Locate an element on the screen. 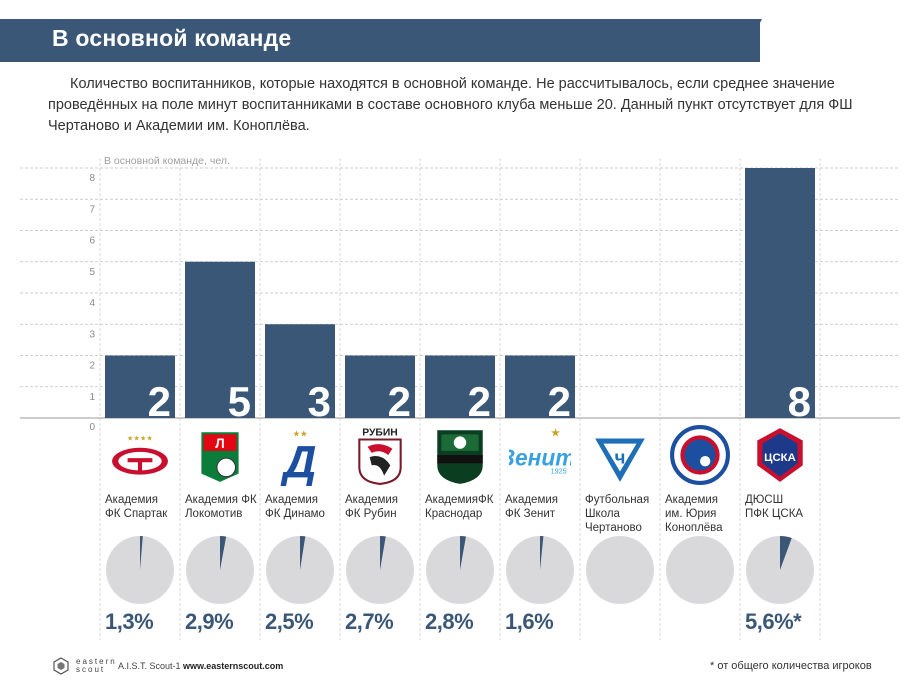 This screenshot has width=920, height=691. product-name: A.I.S.T. Scout-1 is located at coordinates (149, 666).